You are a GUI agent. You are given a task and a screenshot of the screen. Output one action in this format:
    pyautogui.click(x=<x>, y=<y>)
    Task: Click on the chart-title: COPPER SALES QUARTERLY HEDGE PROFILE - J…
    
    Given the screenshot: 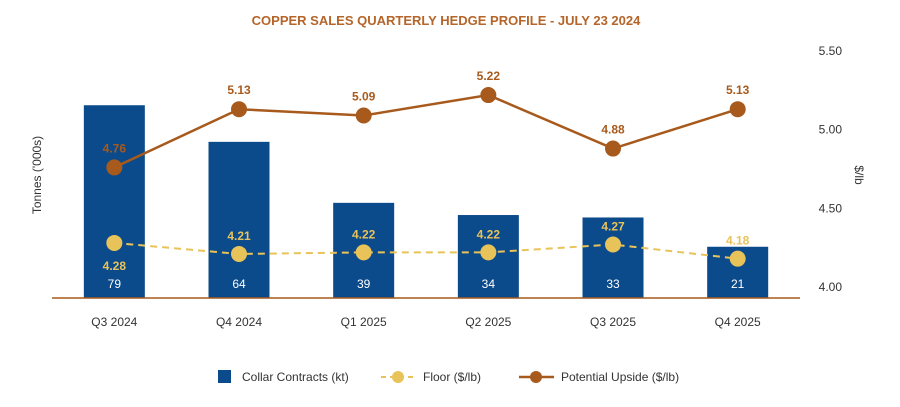 What is the action you would take?
    pyautogui.click(x=446, y=20)
    